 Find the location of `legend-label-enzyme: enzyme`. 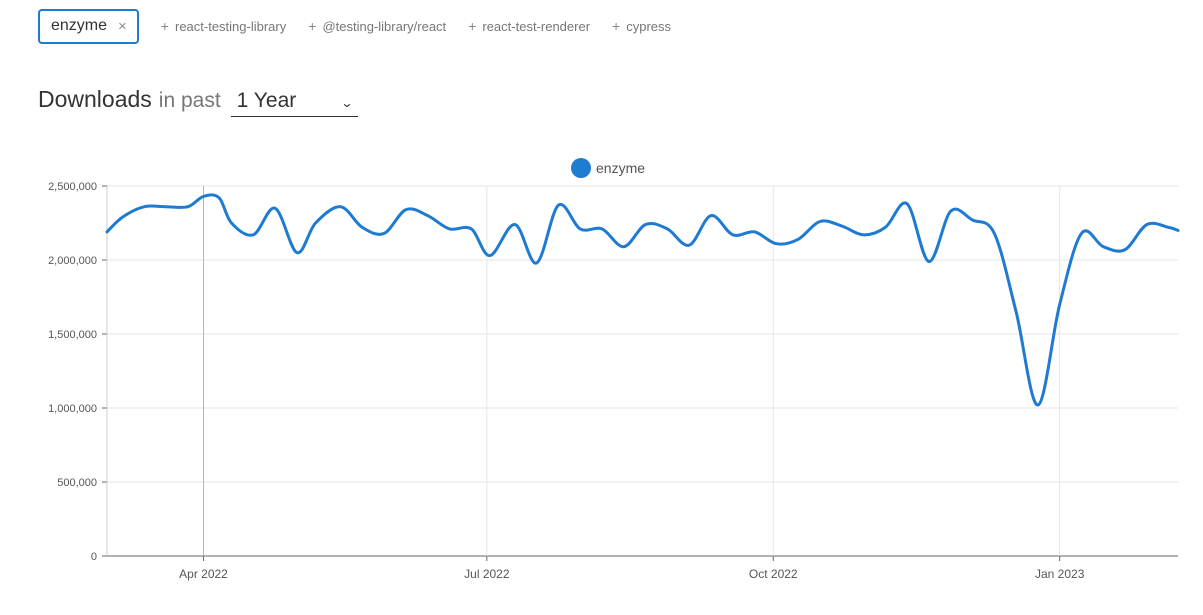

legend-label-enzyme: enzyme is located at coordinates (621, 168).